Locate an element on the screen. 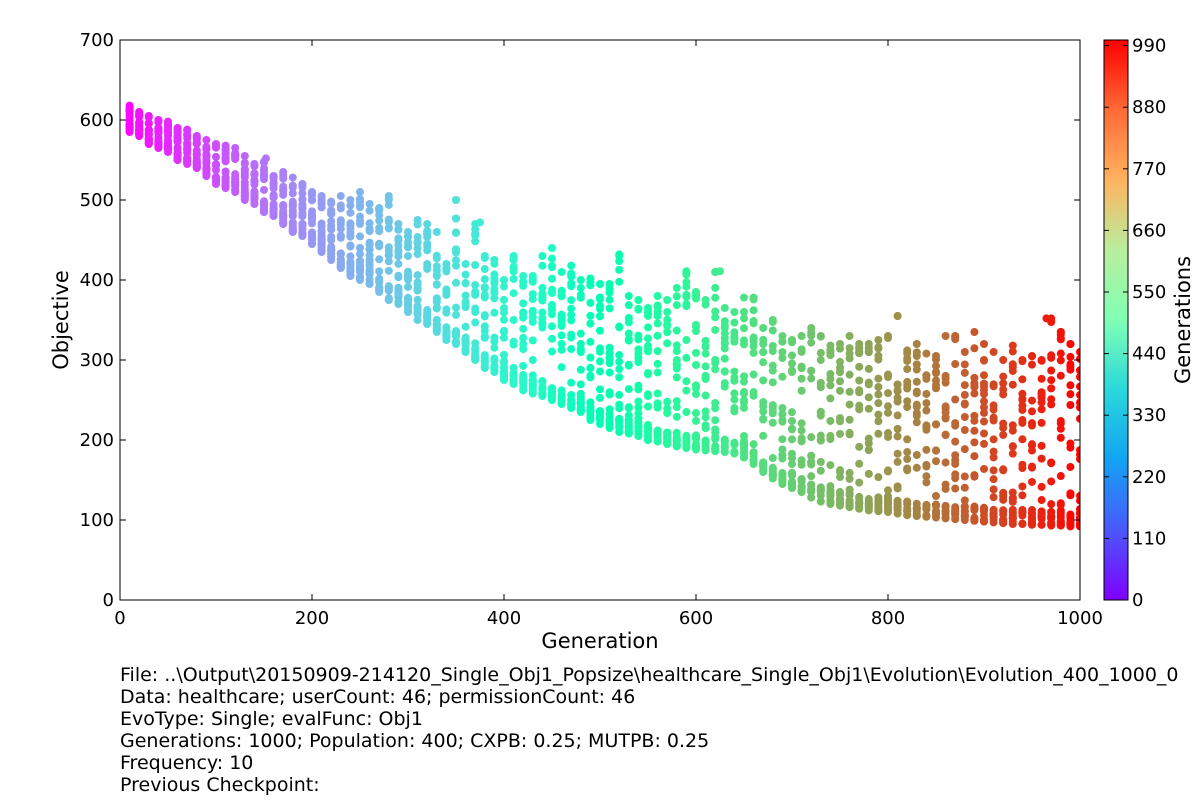 This screenshot has height=800, width=1200. x-tick-label: 600 is located at coordinates (696, 618).